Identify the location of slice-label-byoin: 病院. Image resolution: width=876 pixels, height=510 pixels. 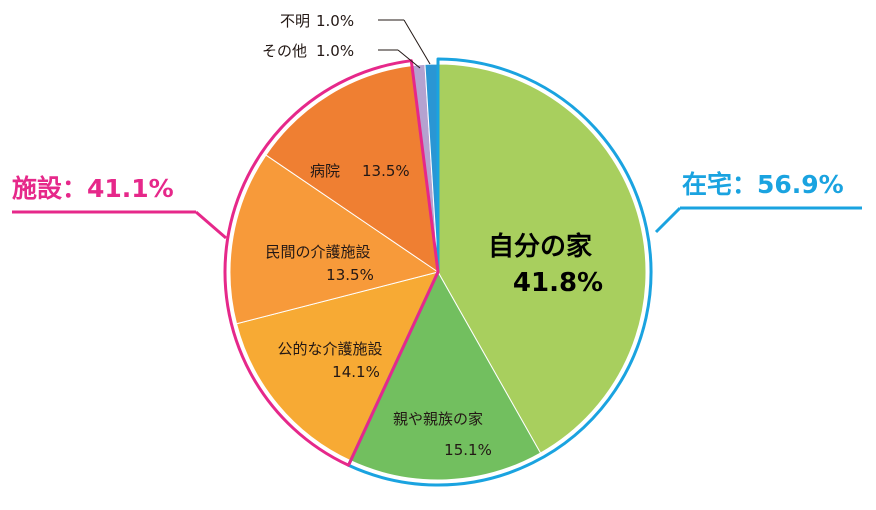
(325, 171).